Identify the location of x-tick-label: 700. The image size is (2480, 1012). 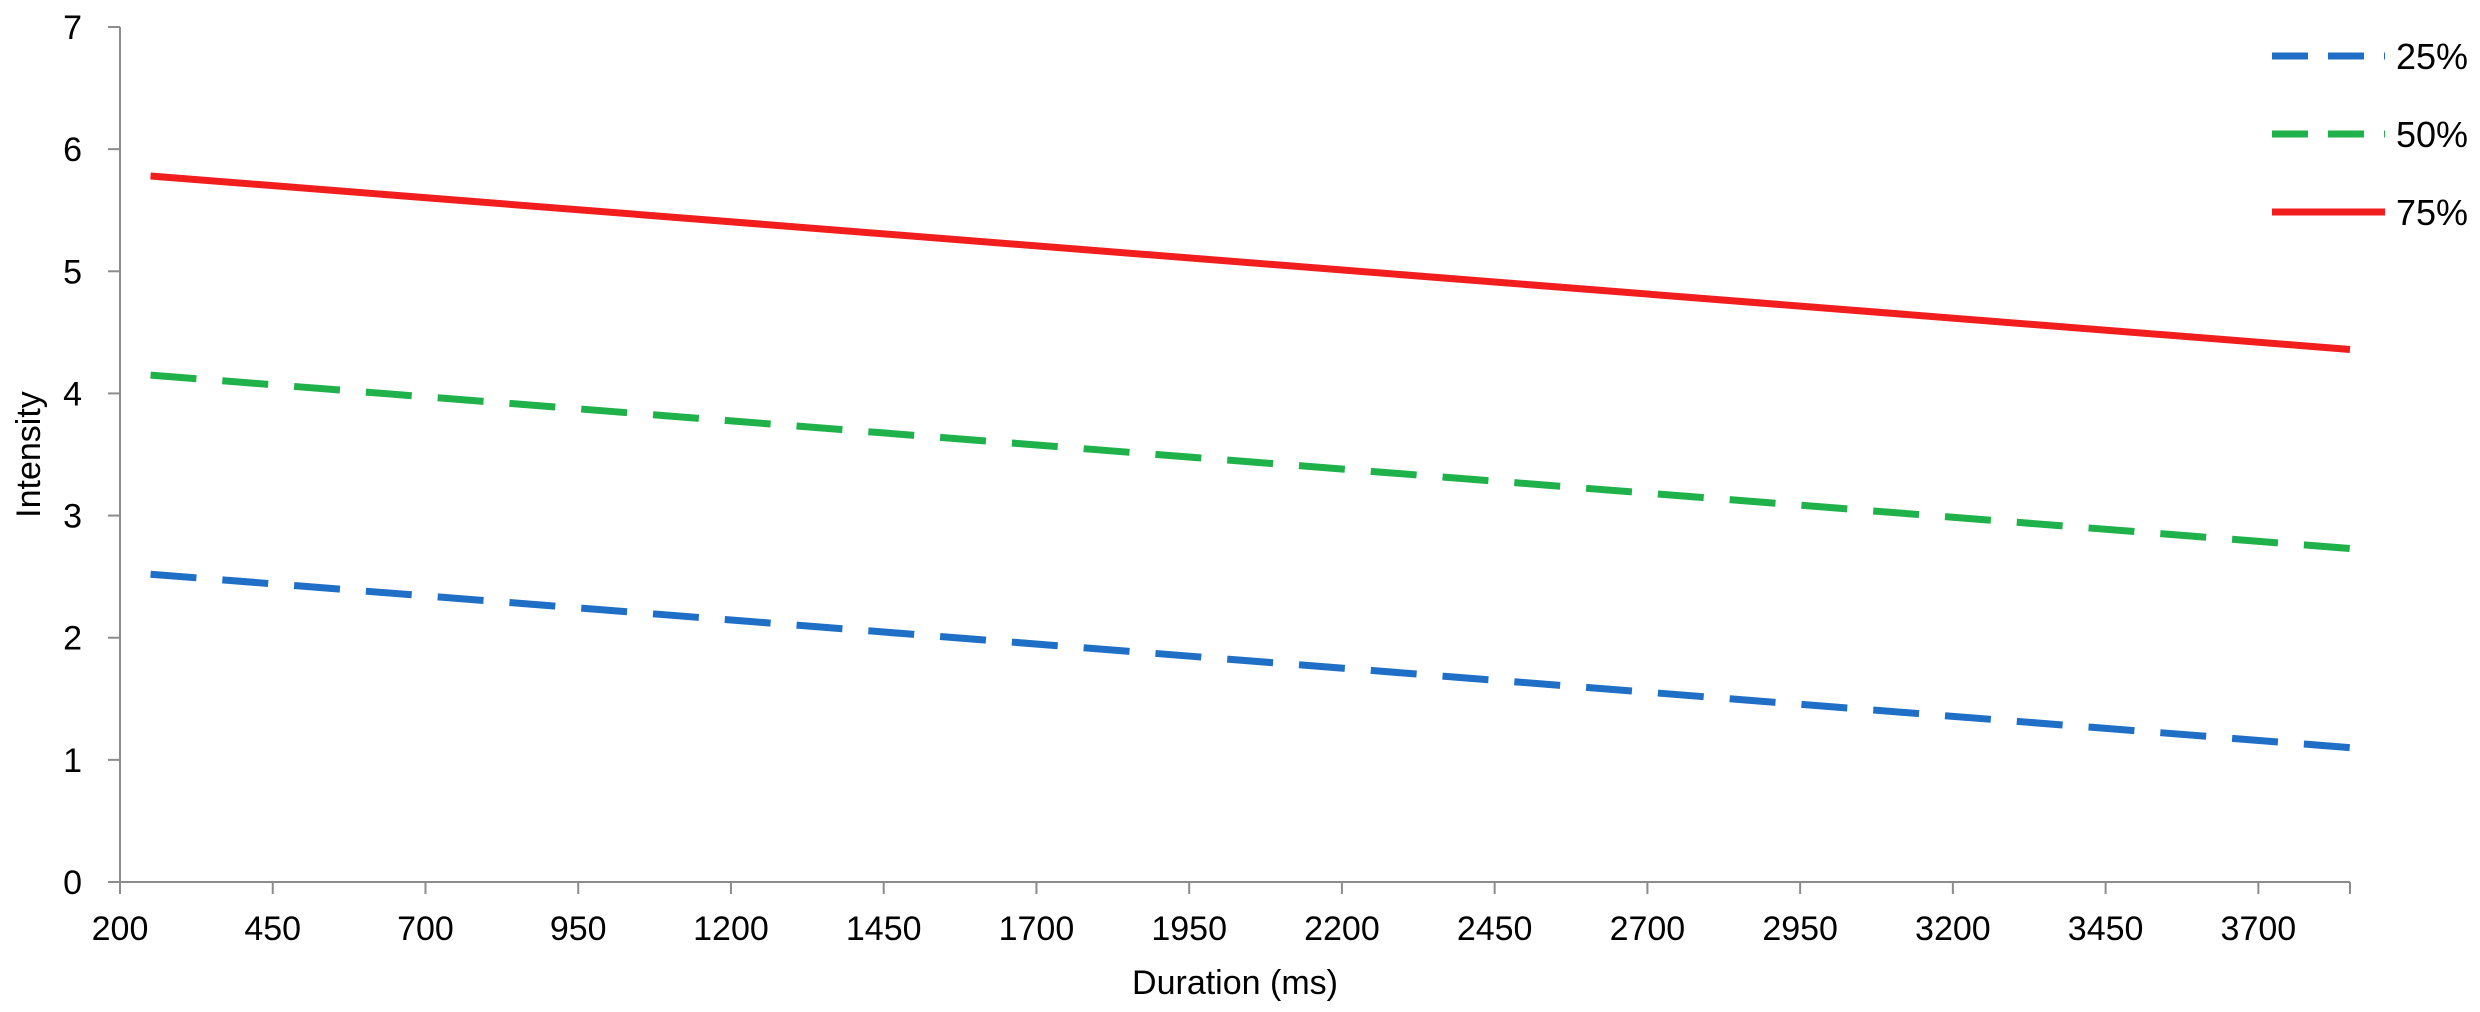
(425, 929).